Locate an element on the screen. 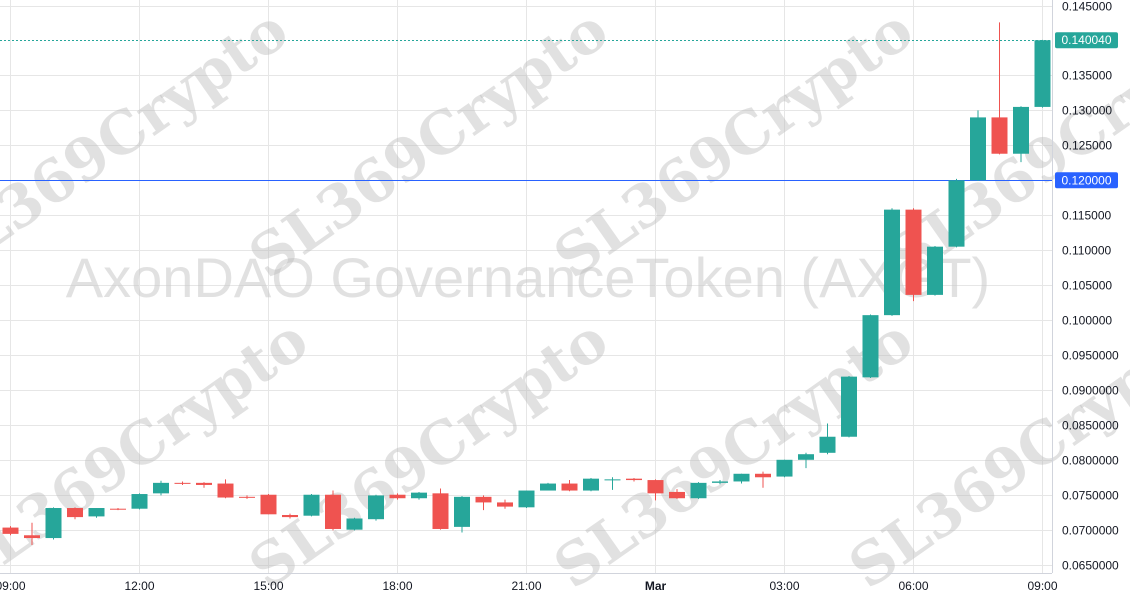 The image size is (1130, 600). y-tick-label: 0.0800000 is located at coordinates (1090, 461).